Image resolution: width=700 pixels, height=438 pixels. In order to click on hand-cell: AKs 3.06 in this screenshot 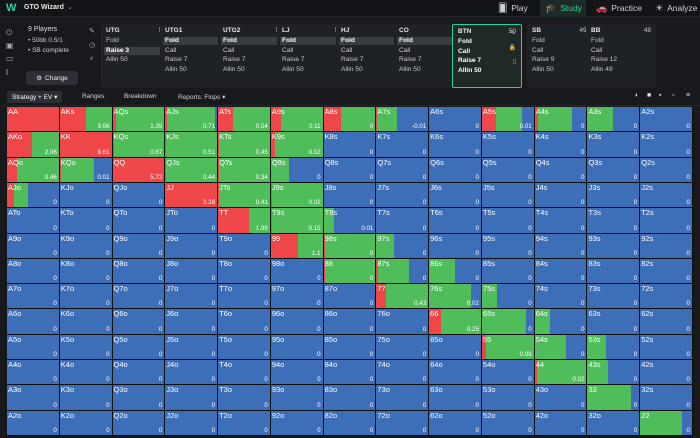, I will do `click(86, 120)`.